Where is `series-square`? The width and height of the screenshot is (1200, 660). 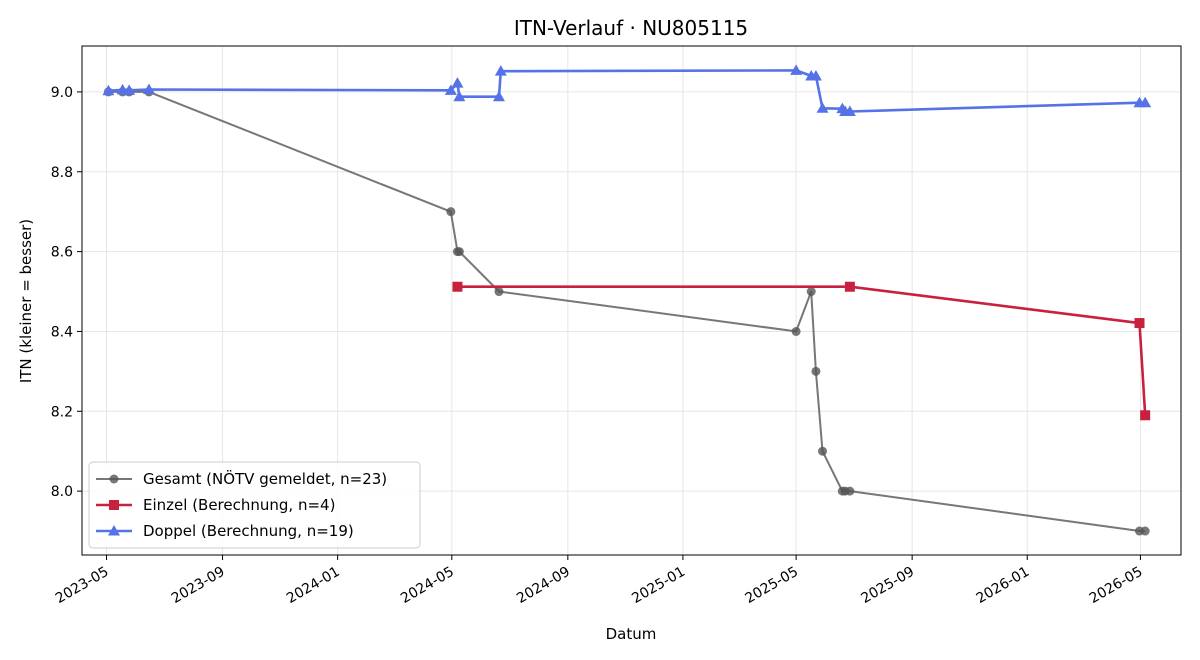
series-square is located at coordinates (801, 351).